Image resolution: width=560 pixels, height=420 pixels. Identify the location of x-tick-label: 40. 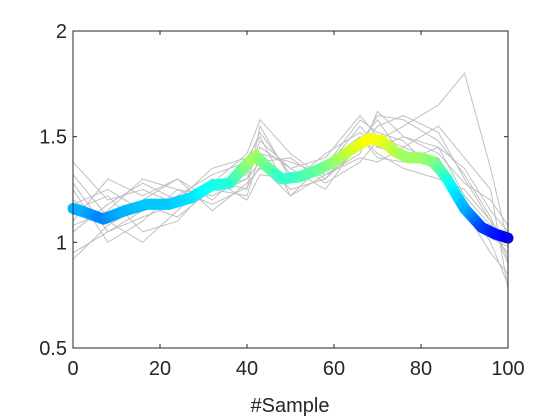
(247, 369).